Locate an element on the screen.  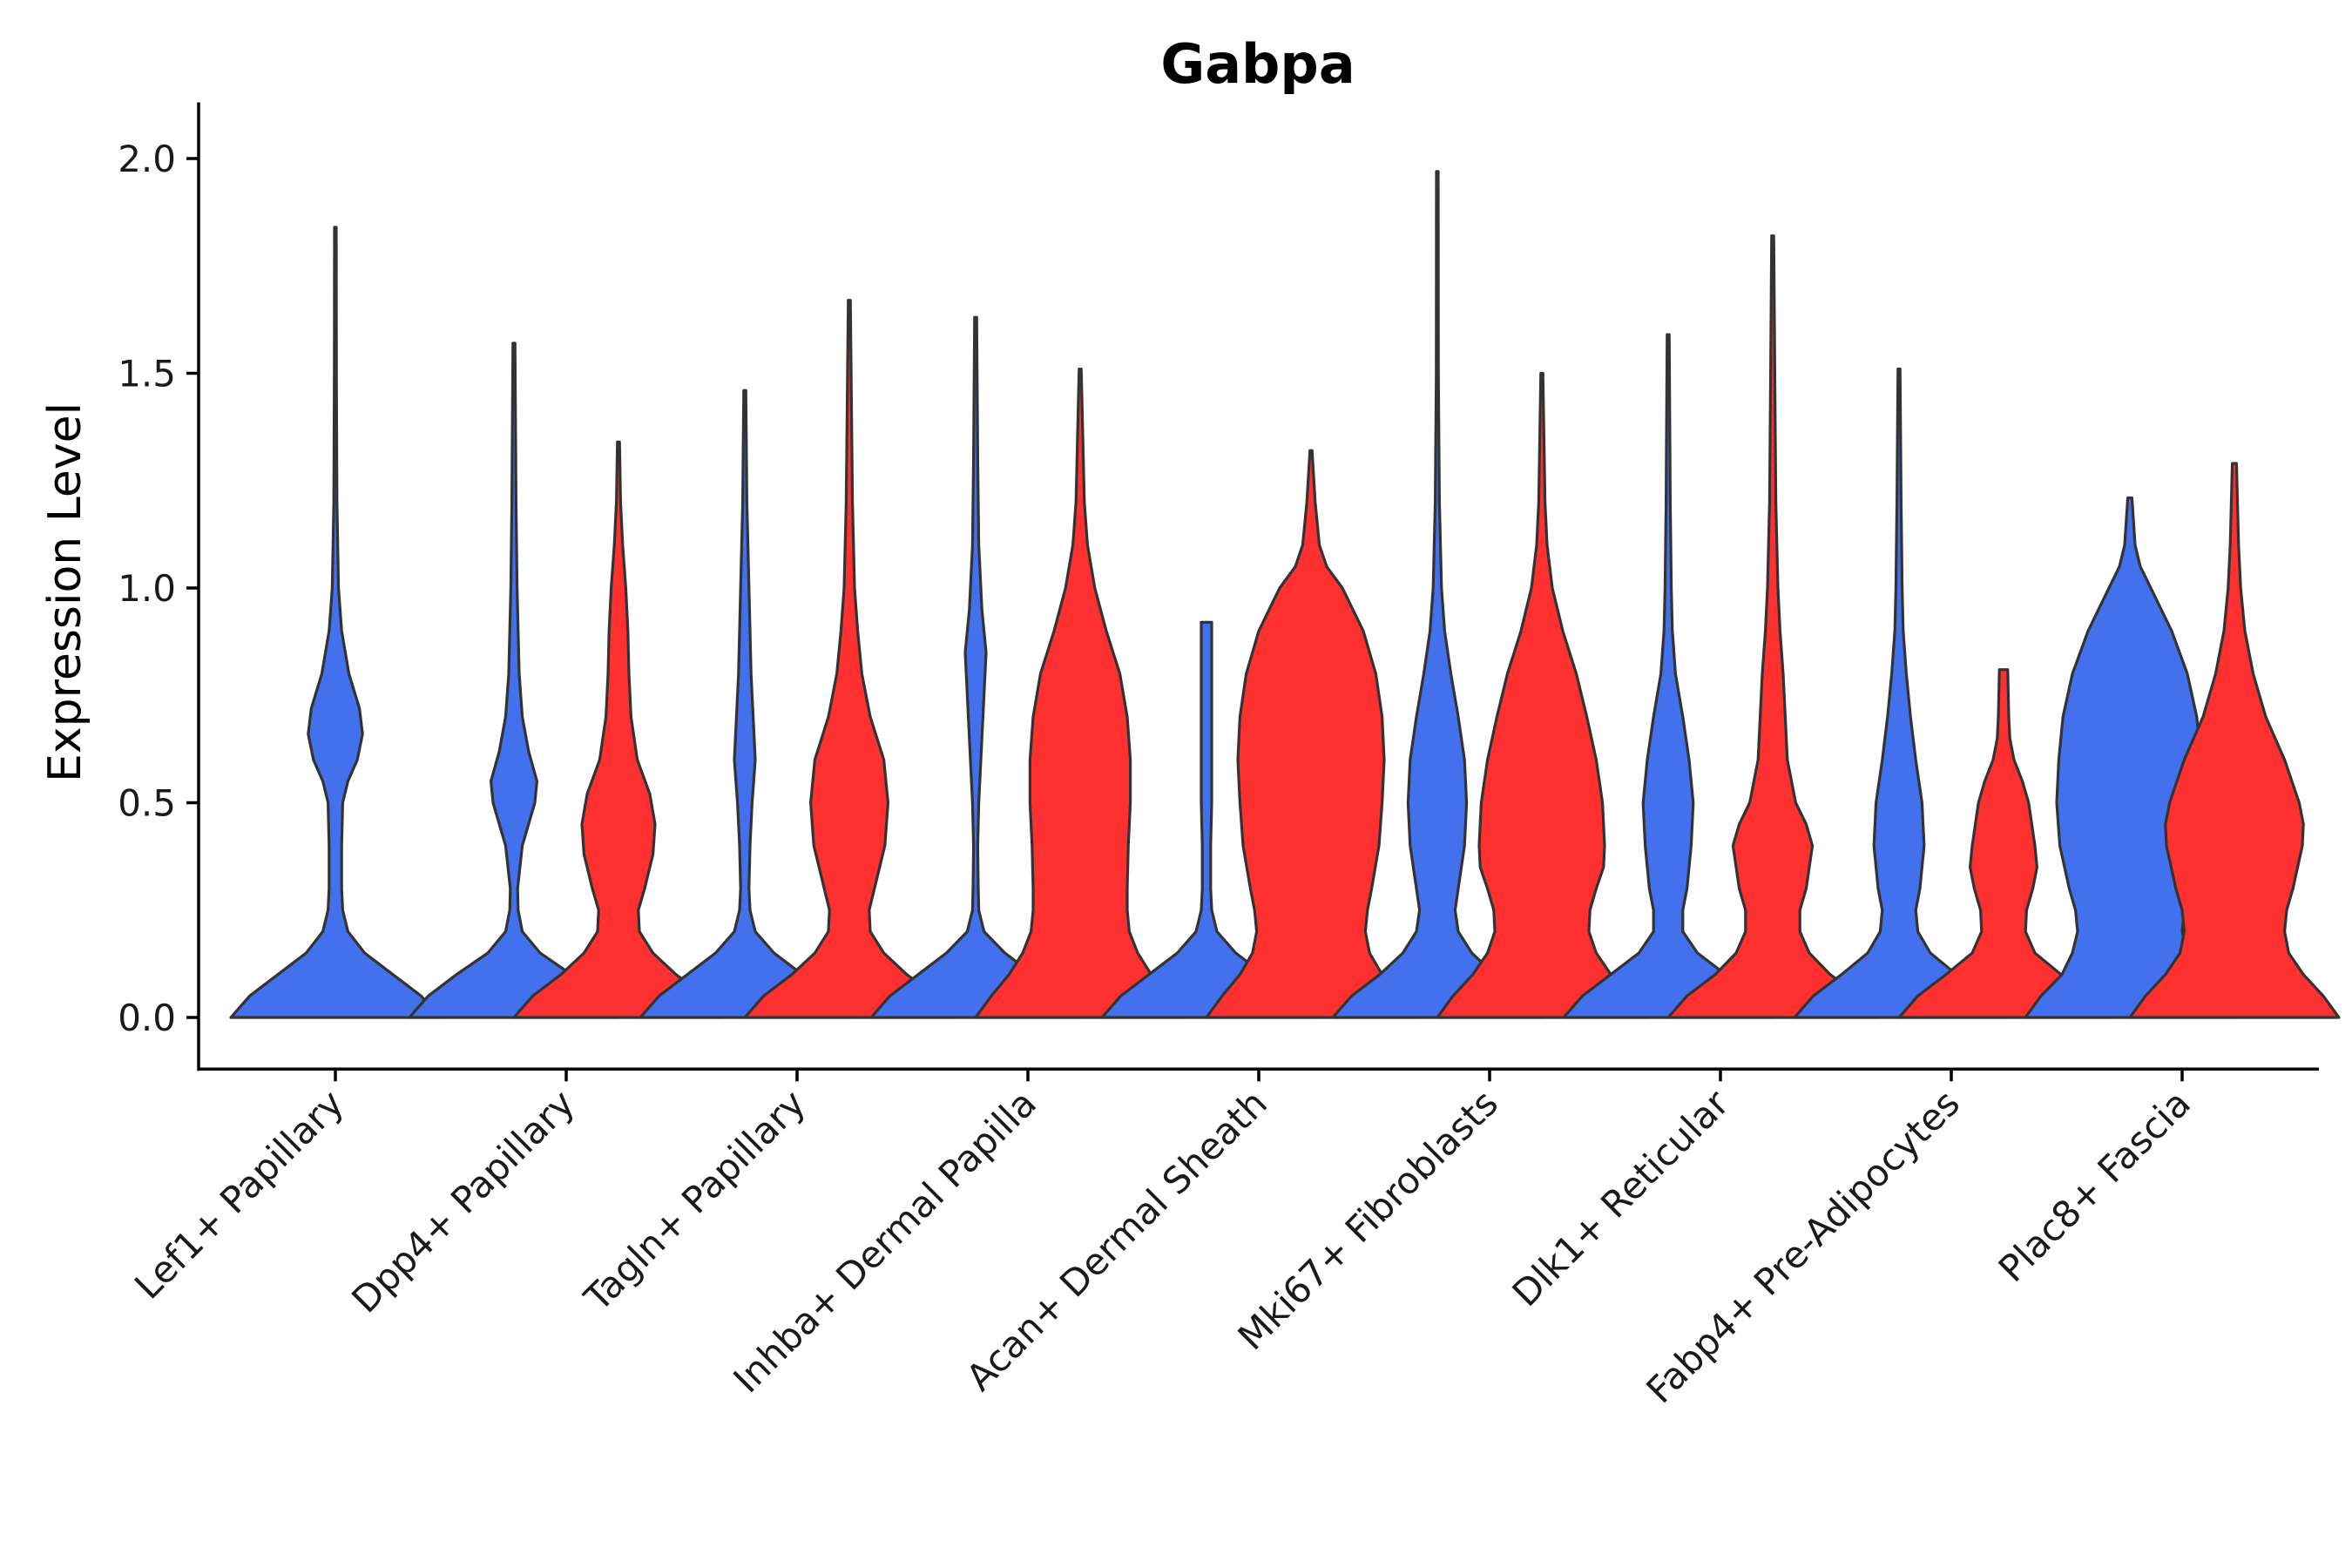
y-axis-label: Expression Level is located at coordinates (65, 592).